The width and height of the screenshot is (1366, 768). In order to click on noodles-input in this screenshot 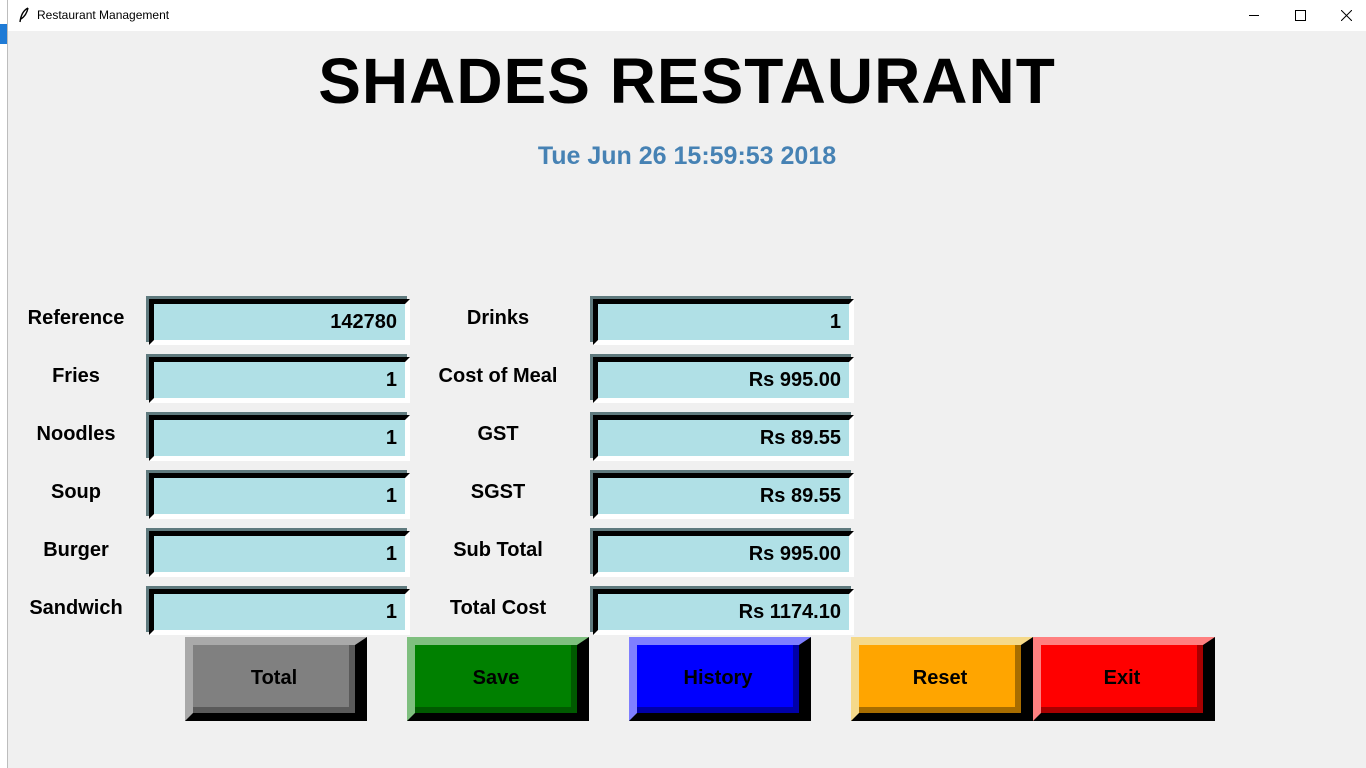, I will do `click(279, 438)`.